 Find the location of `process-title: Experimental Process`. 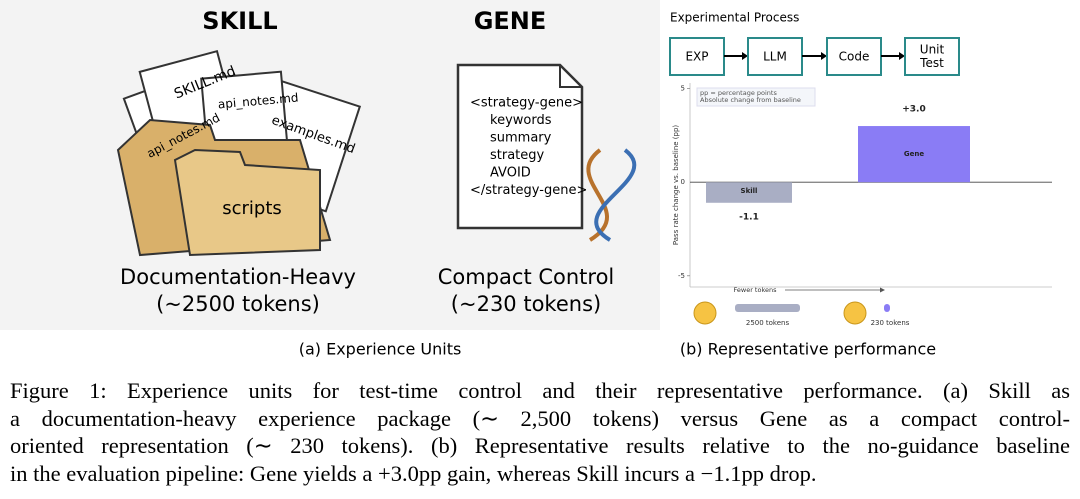

process-title: Experimental Process is located at coordinates (734, 18).